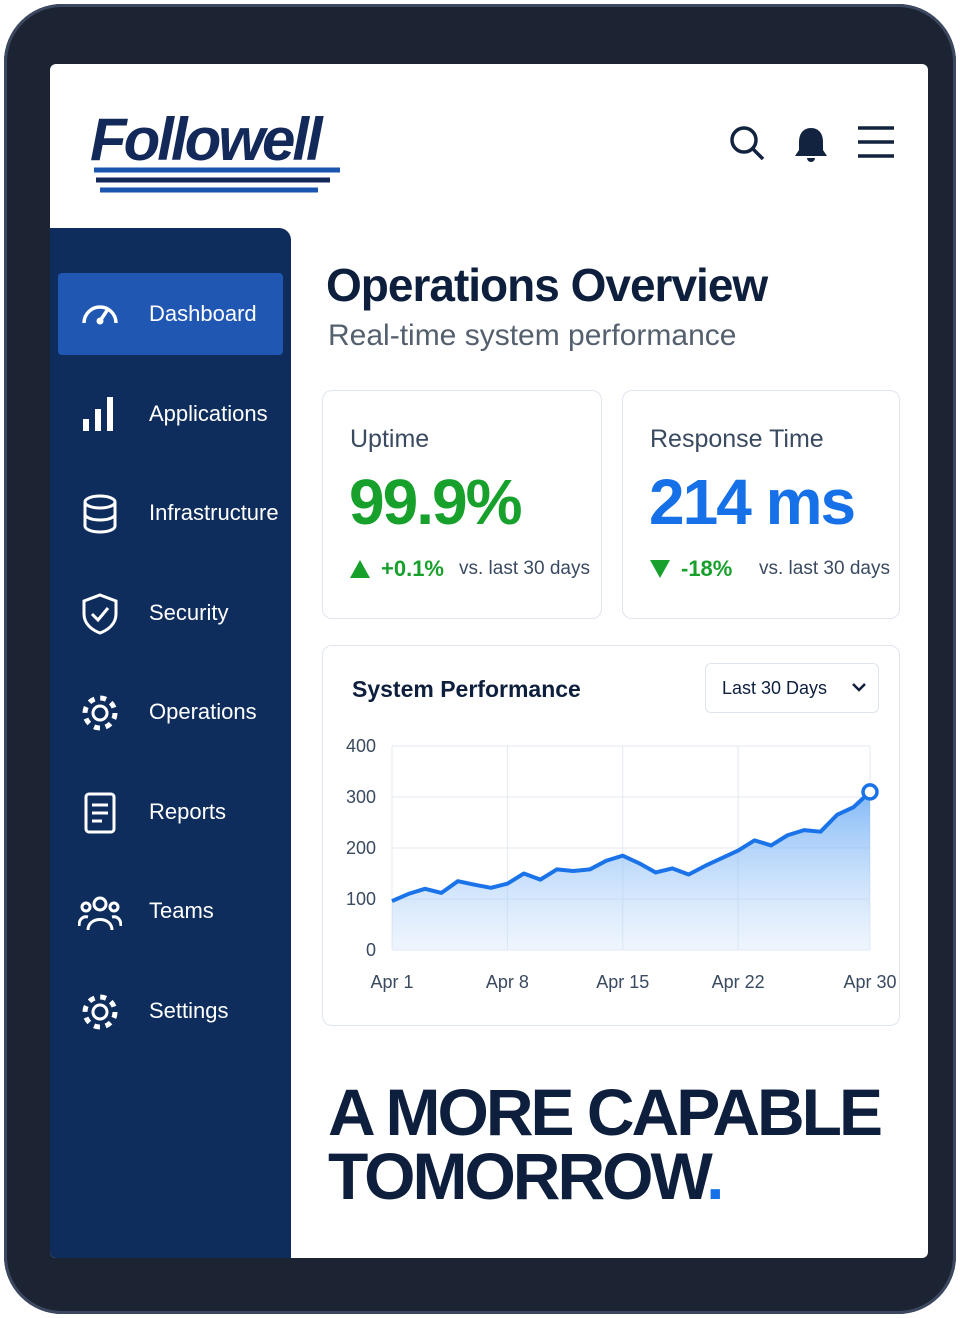 The width and height of the screenshot is (960, 1318). Describe the element at coordinates (217, 180) in the screenshot. I see `logo-stripes` at that location.